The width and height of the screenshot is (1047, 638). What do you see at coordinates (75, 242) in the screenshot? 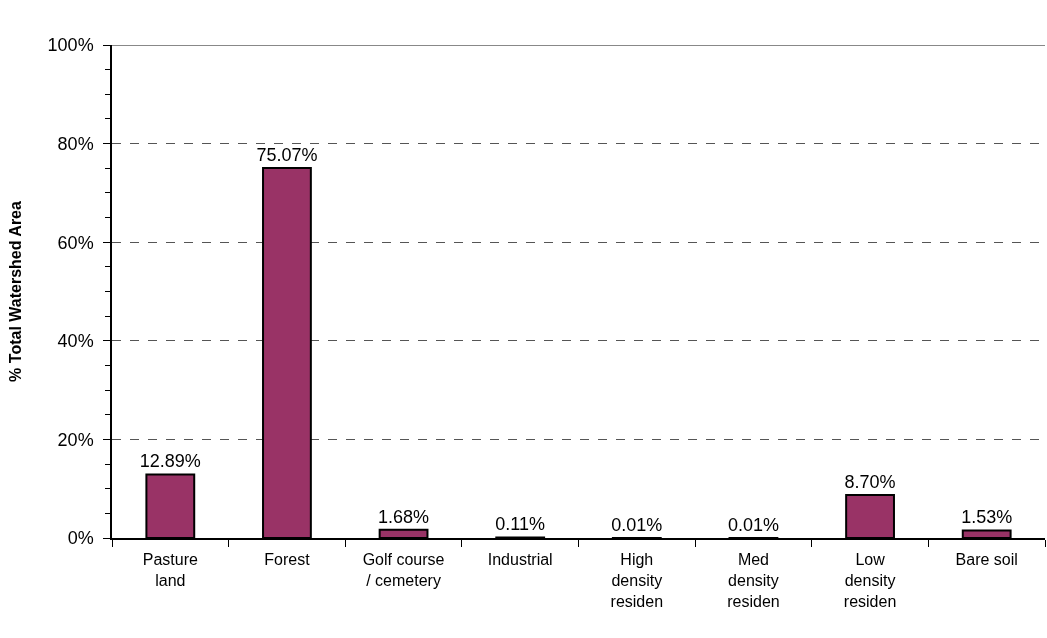
I see `y-tick-label: 60%` at bounding box center [75, 242].